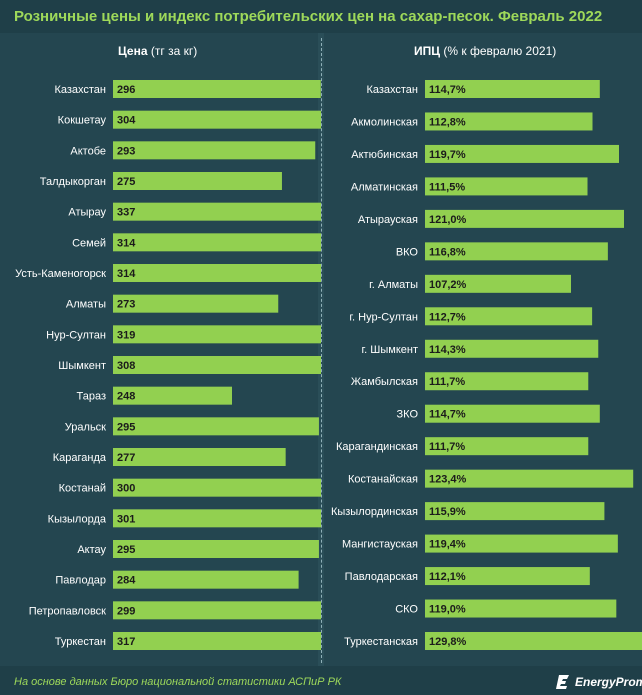  What do you see at coordinates (91, 550) in the screenshot?
I see `price-category-label: Актау` at bounding box center [91, 550].